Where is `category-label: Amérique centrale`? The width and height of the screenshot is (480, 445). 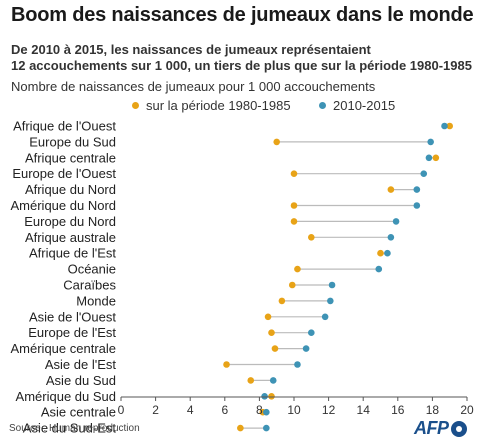 category-label: Amérique centrale is located at coordinates (64, 348).